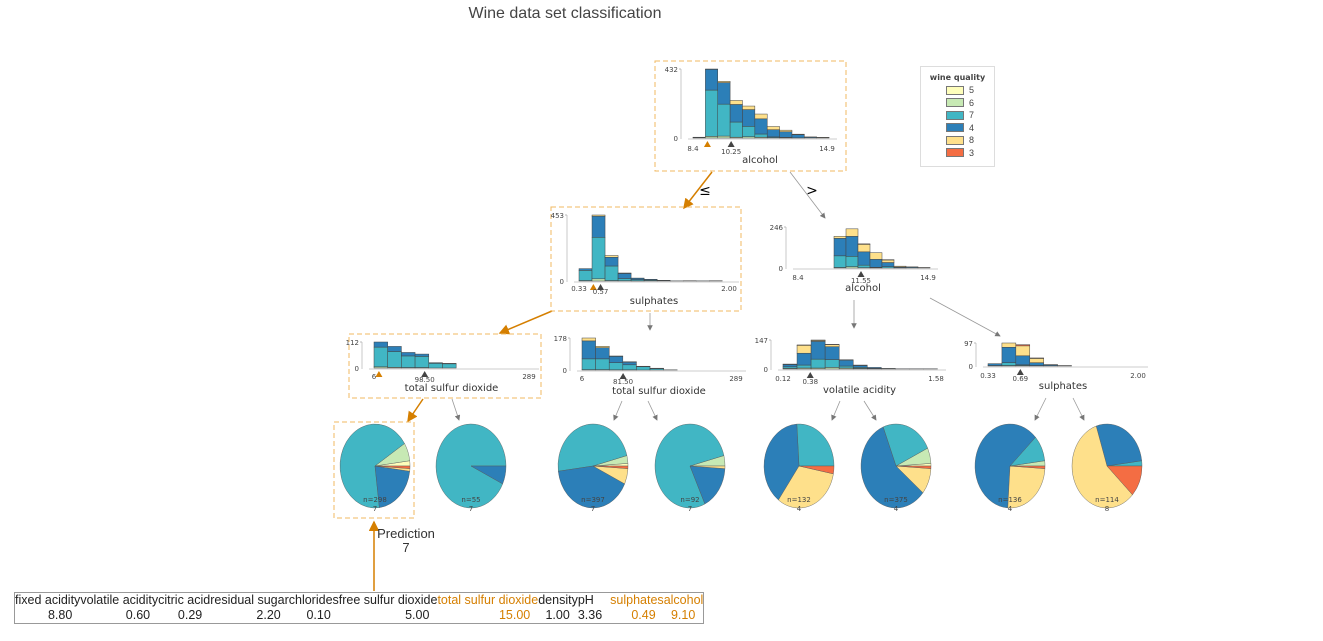 The width and height of the screenshot is (1323, 641). Describe the element at coordinates (1138, 376) in the screenshot. I see `x-max-label: 2.00` at that location.